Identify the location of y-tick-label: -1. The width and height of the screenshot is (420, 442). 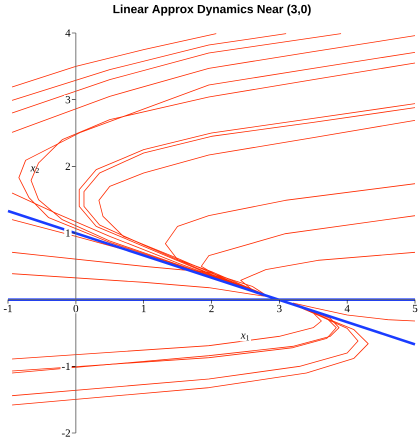
(66, 366).